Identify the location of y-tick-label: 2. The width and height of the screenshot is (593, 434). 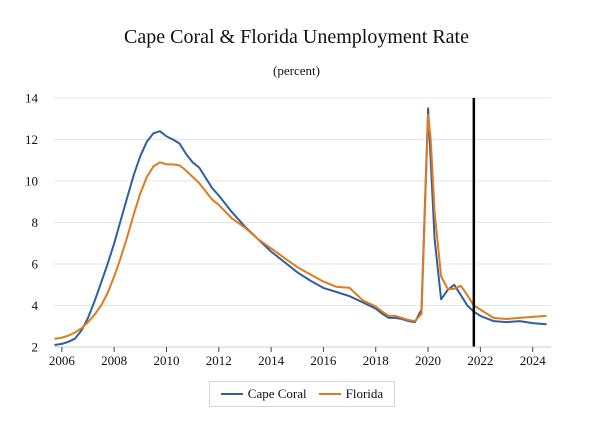
(35, 347).